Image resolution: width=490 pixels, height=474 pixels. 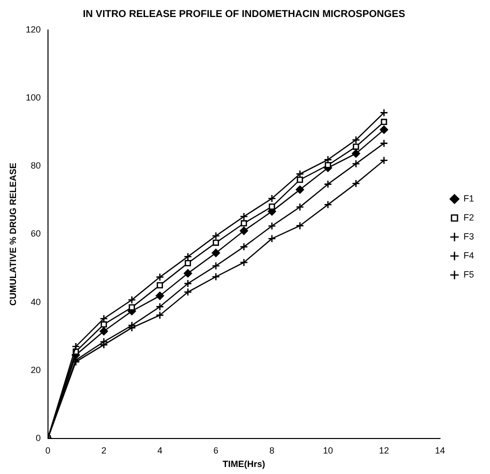 I want to click on chart-title: IN VITRO RELEASE PROFILE OF INDOMETHACIN MICROSPONGES, so click(x=244, y=14).